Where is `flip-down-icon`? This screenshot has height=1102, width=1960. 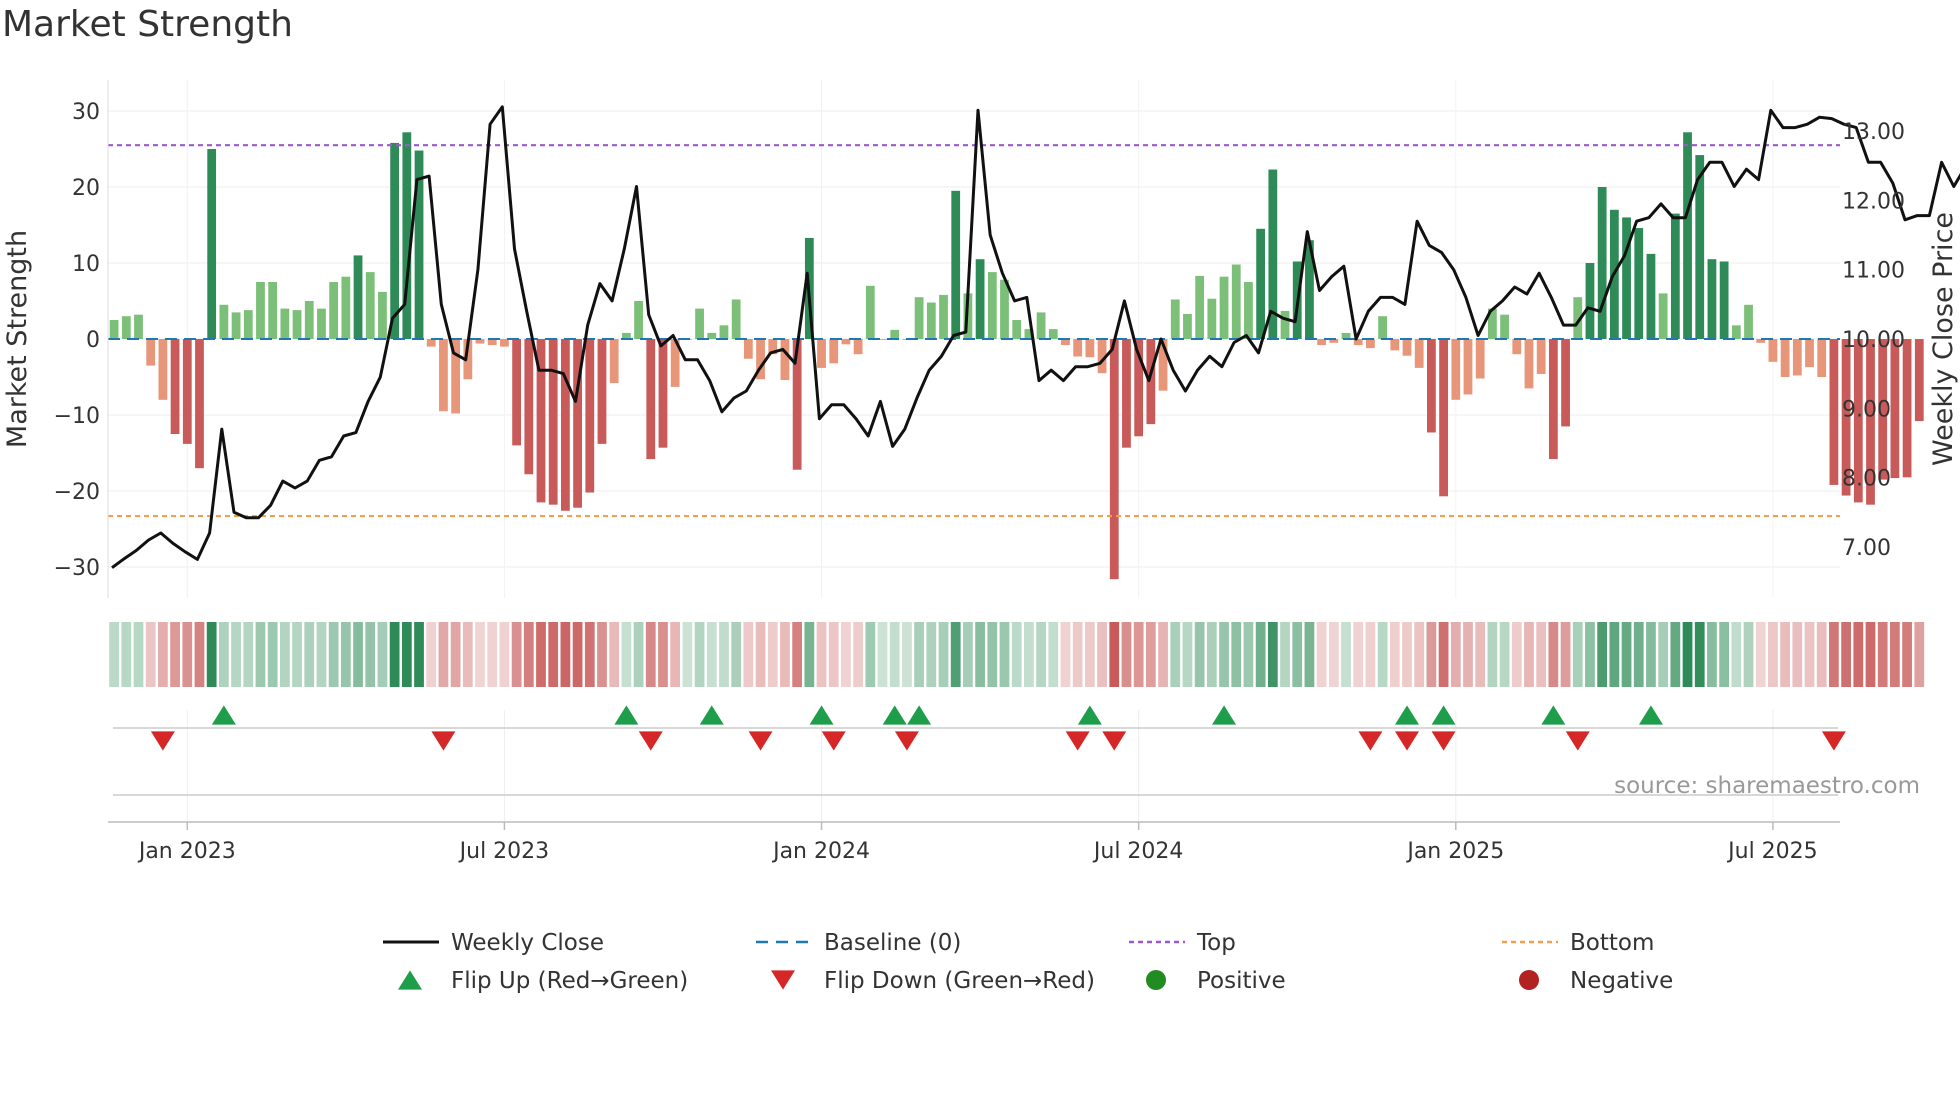 flip-down-icon is located at coordinates (783, 980).